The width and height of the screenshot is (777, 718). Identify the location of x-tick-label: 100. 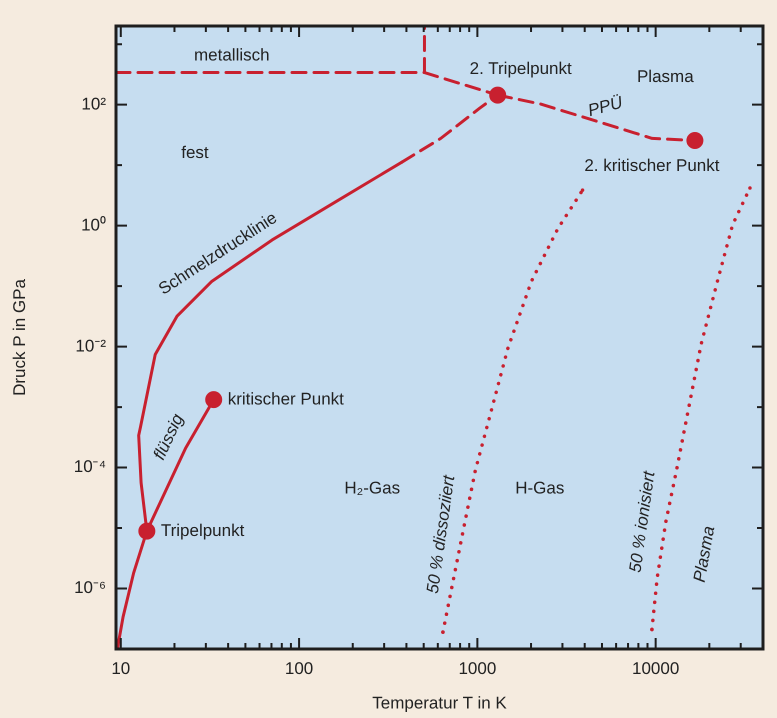
(299, 668).